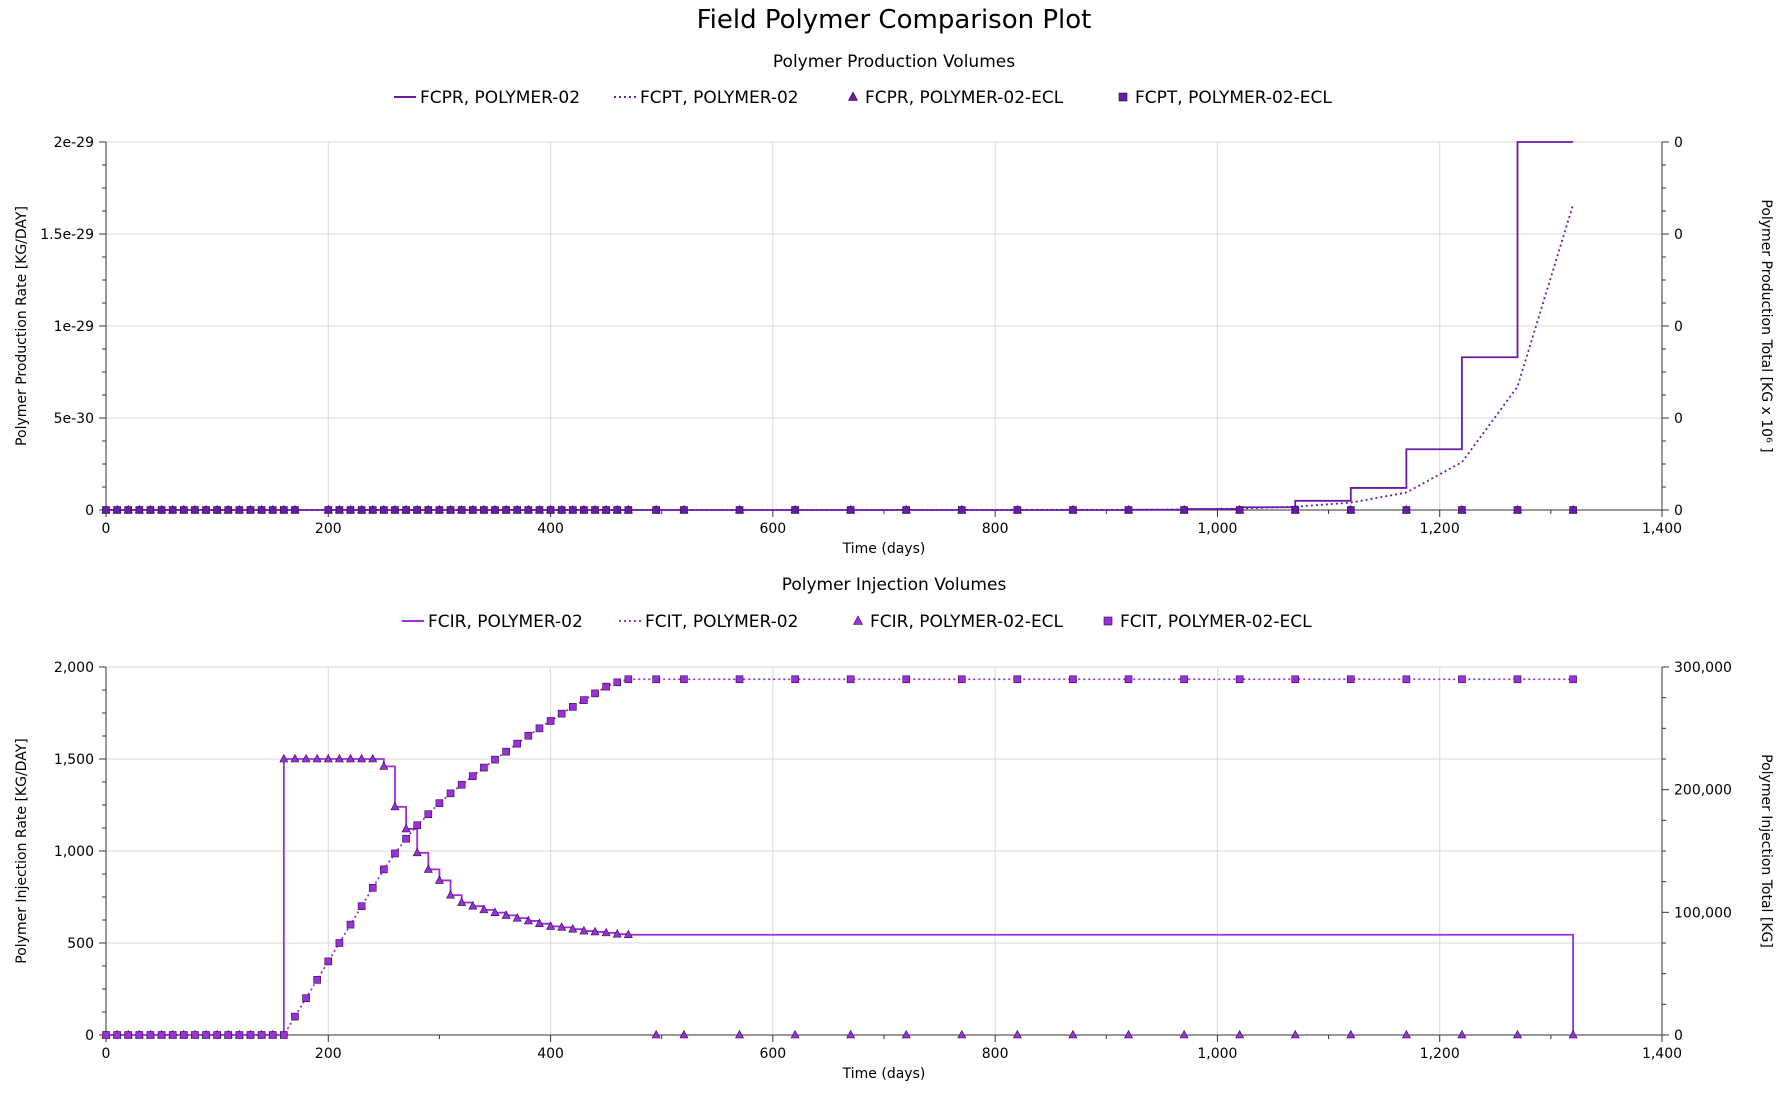  Describe the element at coordinates (1766, 851) in the screenshot. I see `y2-axis-label: Polymer Injection Total [KG]` at that location.